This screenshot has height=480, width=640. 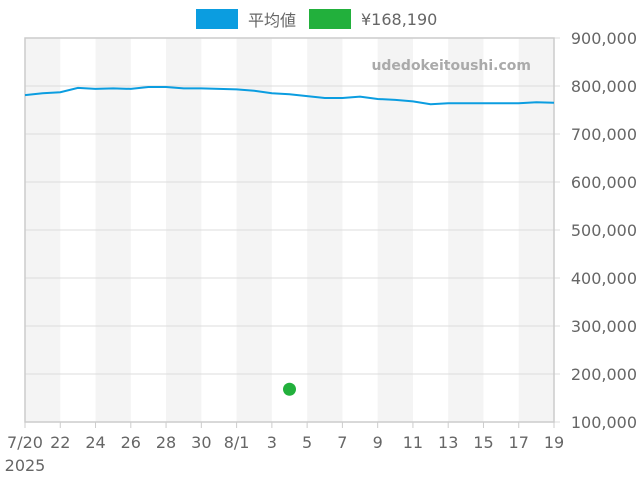 I want to click on price-point, so click(x=289, y=389).